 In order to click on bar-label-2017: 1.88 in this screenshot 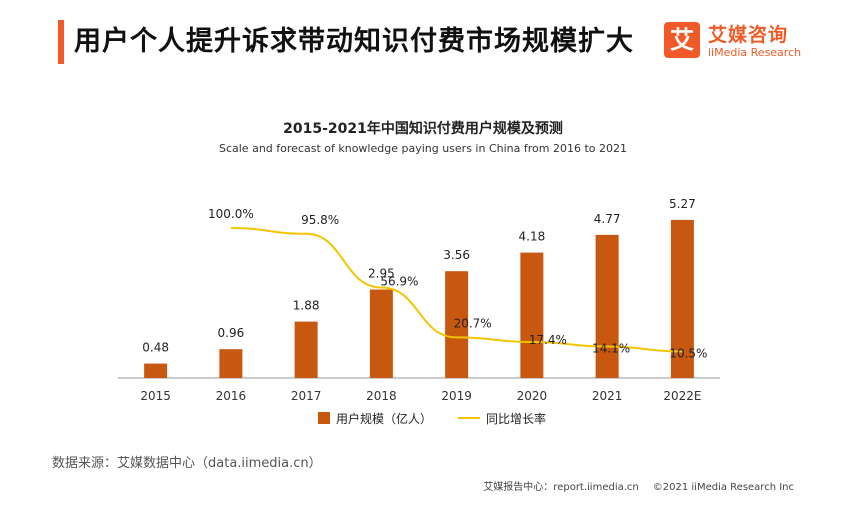, I will do `click(306, 306)`.